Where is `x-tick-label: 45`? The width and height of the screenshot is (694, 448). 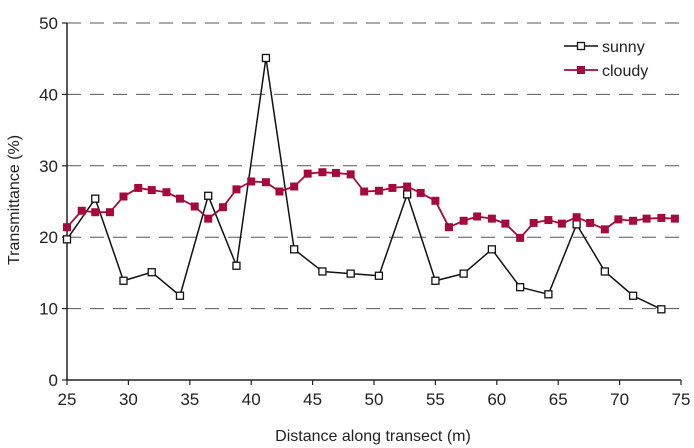 x-tick-label: 45 is located at coordinates (312, 399).